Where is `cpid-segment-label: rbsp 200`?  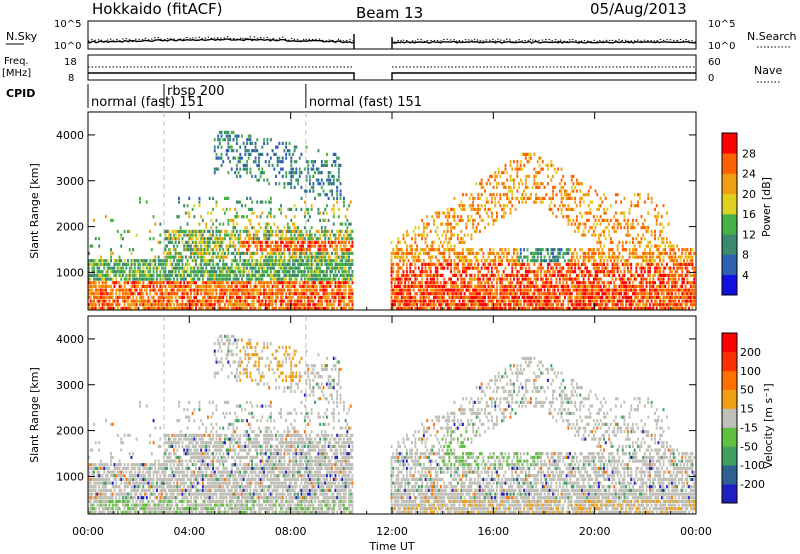
cpid-segment-label: rbsp 200 is located at coordinates (196, 91).